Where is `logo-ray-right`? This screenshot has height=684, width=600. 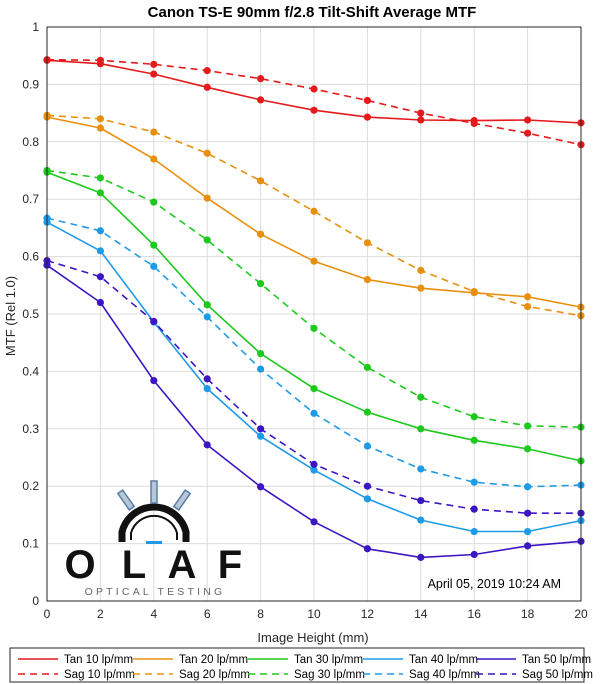 logo-ray-right is located at coordinates (182, 500).